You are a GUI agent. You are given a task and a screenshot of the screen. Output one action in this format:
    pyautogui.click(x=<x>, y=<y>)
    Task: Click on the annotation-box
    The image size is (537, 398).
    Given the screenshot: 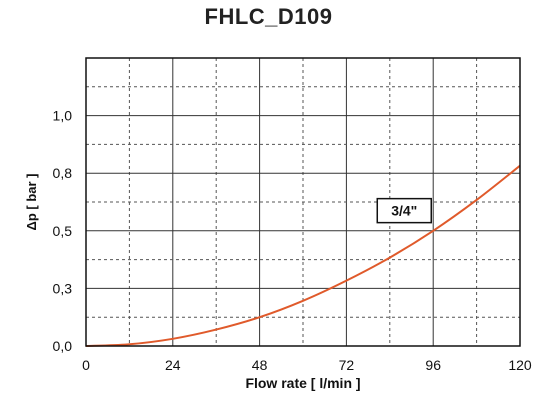 What is the action you would take?
    pyautogui.click(x=404, y=210)
    